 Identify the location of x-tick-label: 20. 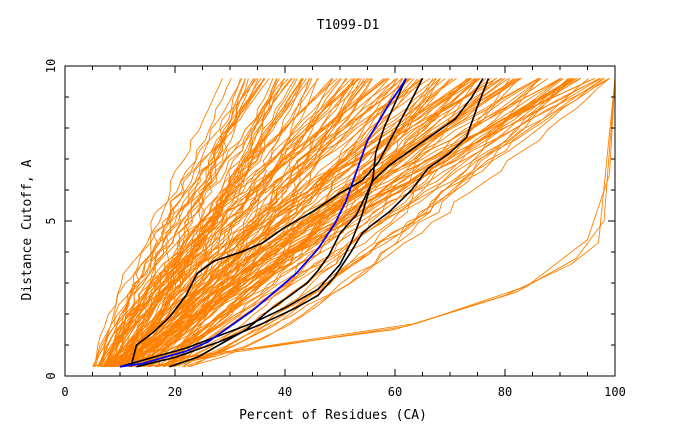
(175, 392).